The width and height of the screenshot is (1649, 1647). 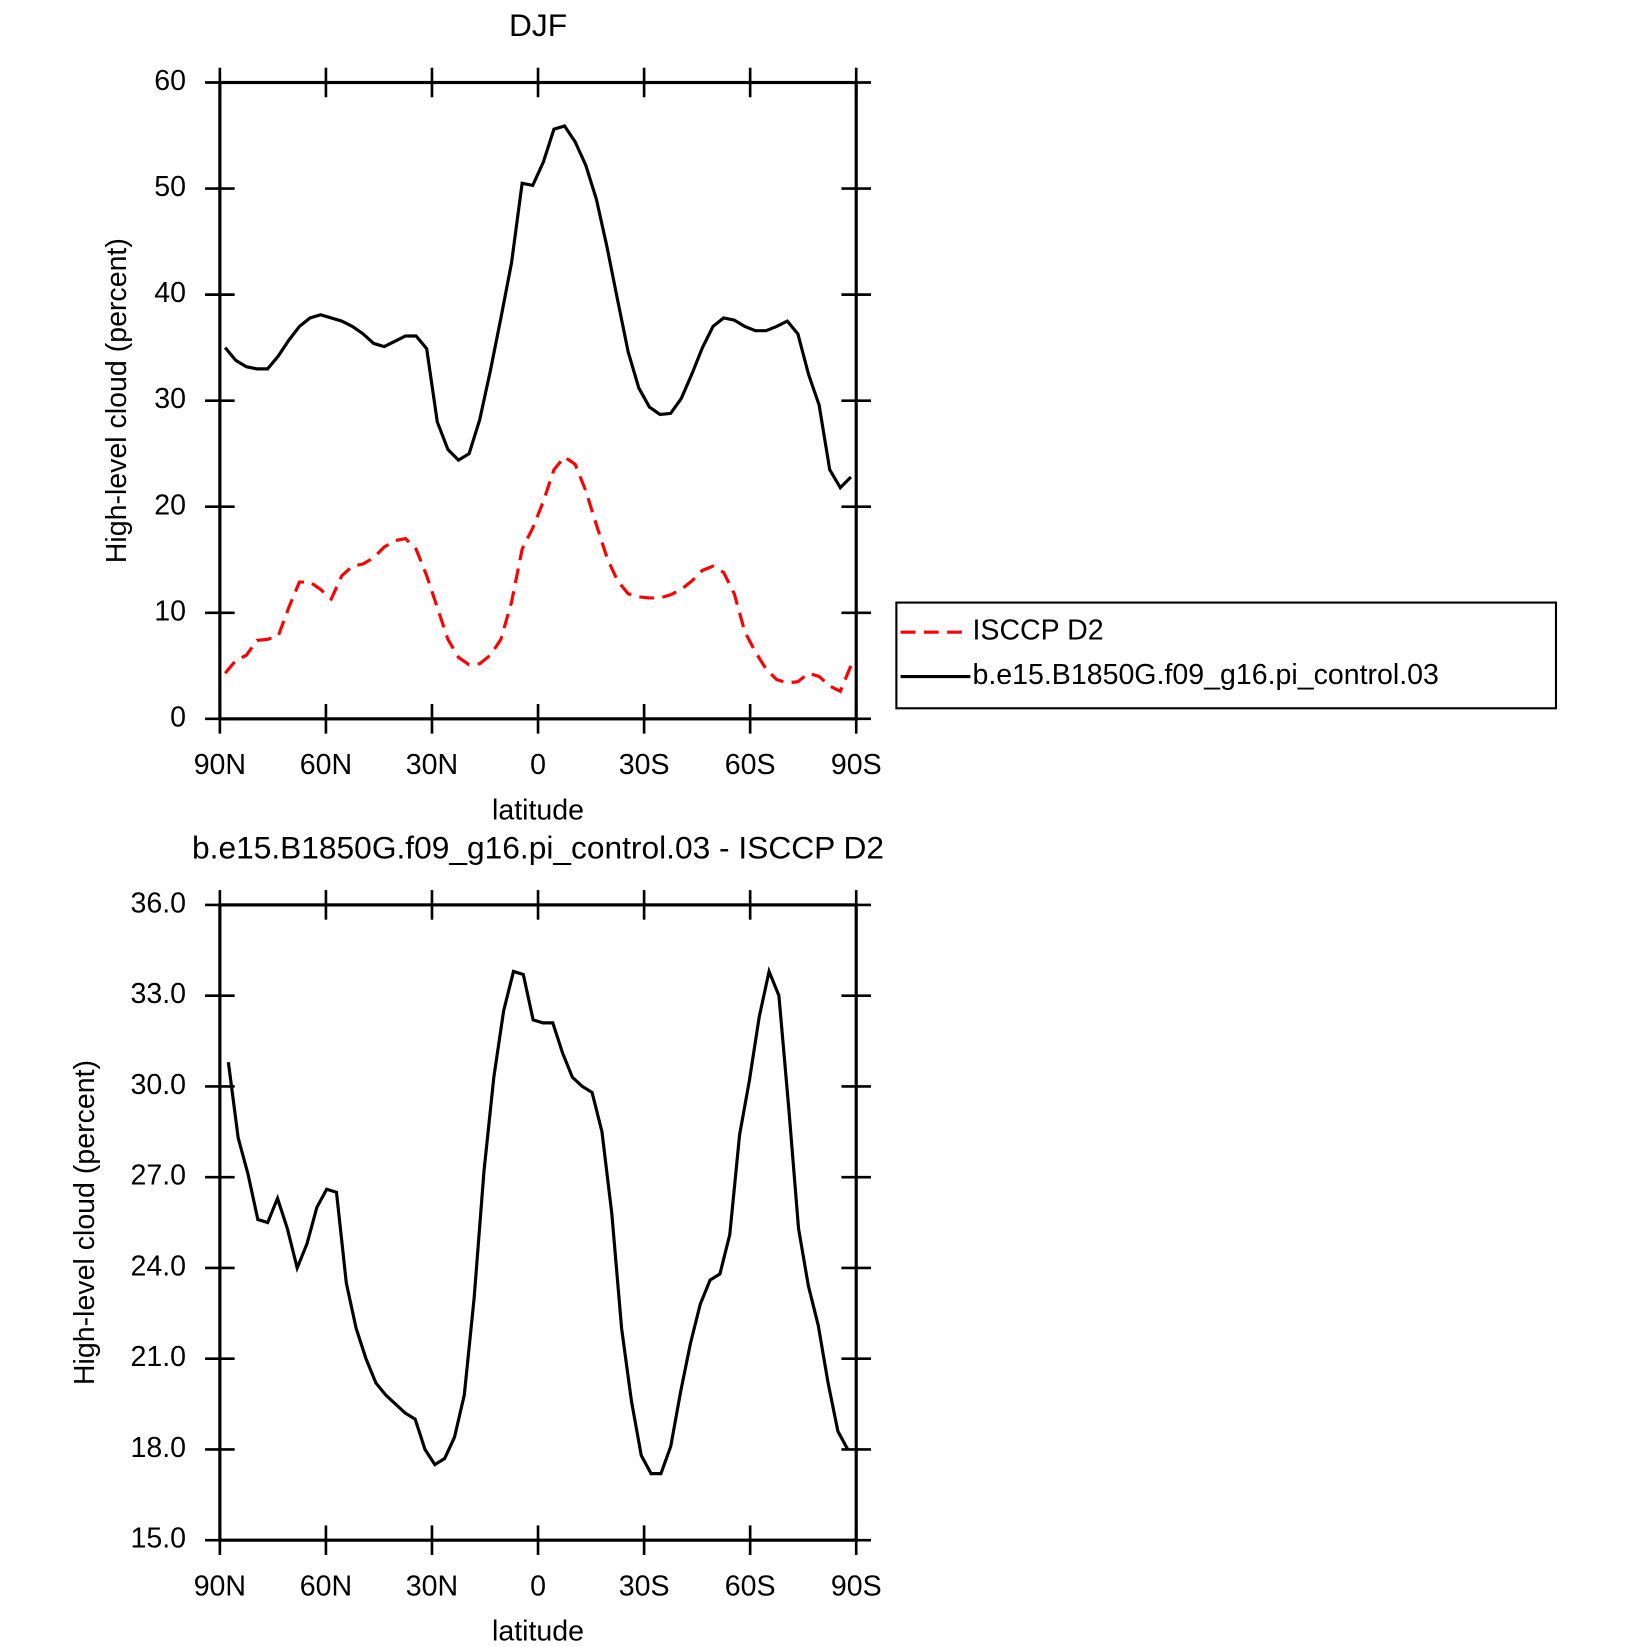 I want to click on chart-title: DJF, so click(x=538, y=25).